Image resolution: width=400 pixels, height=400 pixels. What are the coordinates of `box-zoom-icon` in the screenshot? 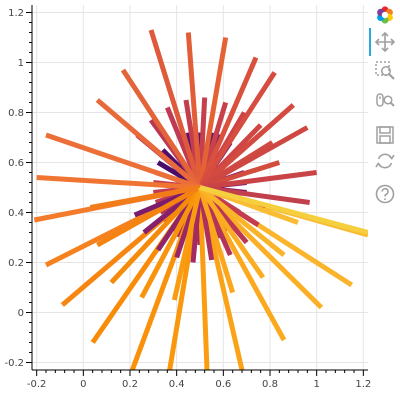 It's located at (385, 70).